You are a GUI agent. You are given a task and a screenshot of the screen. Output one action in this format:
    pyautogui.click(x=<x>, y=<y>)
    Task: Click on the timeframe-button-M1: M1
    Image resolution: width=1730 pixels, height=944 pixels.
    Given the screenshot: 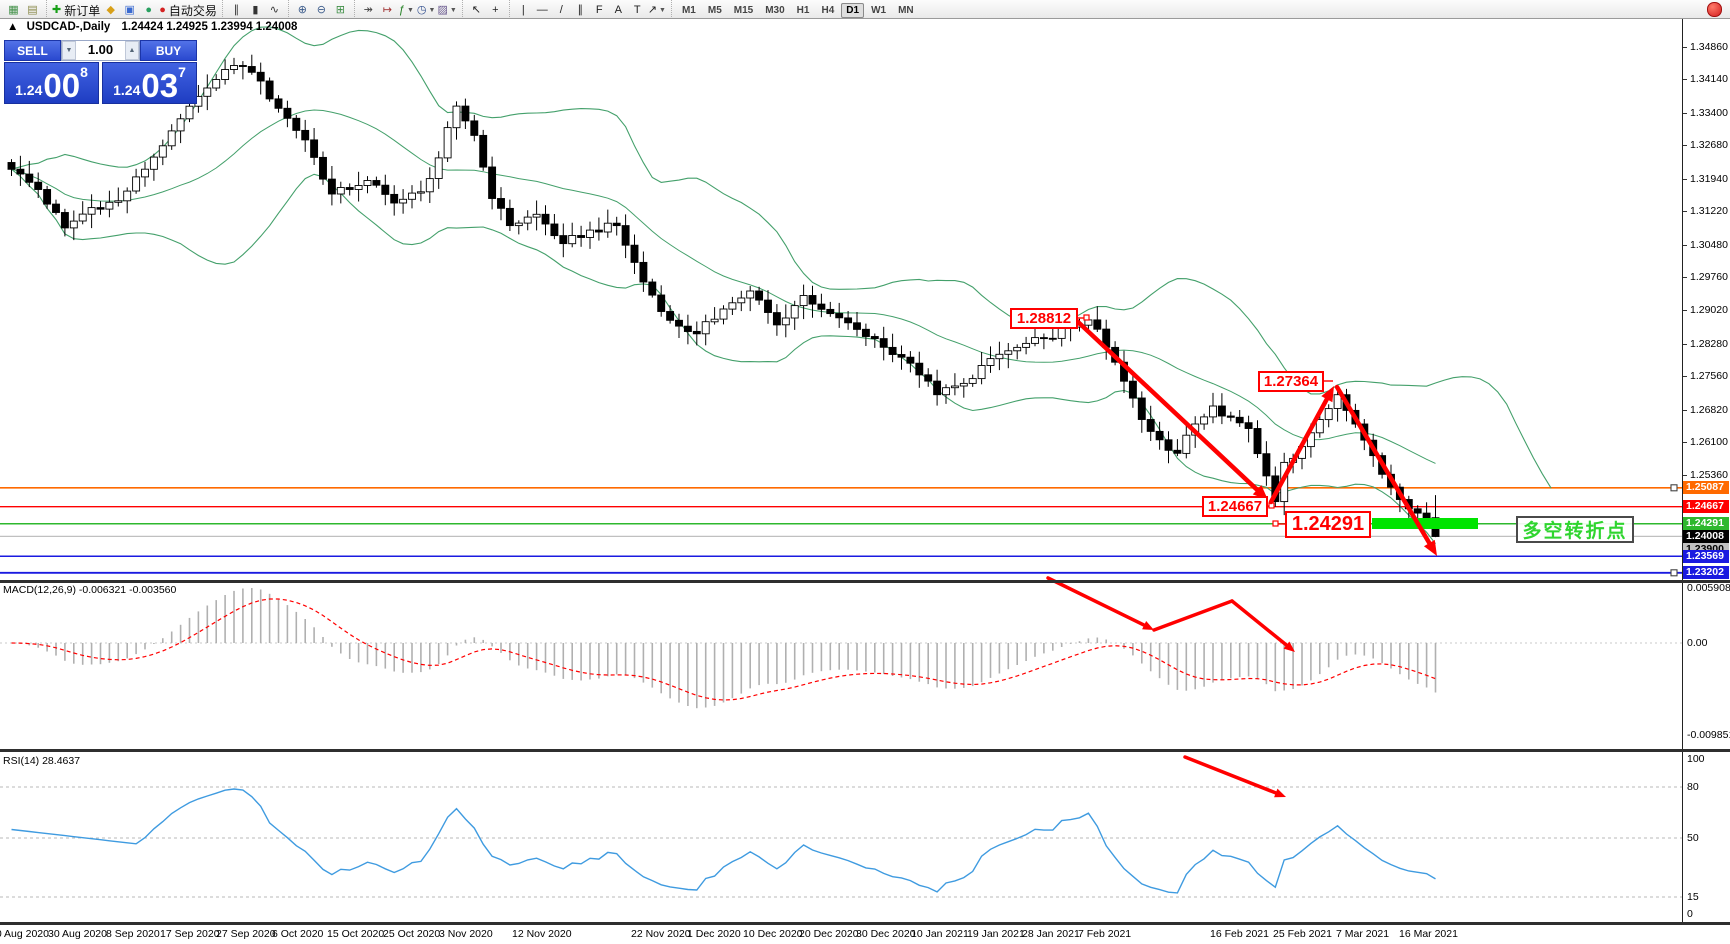 What is the action you would take?
    pyautogui.click(x=688, y=10)
    